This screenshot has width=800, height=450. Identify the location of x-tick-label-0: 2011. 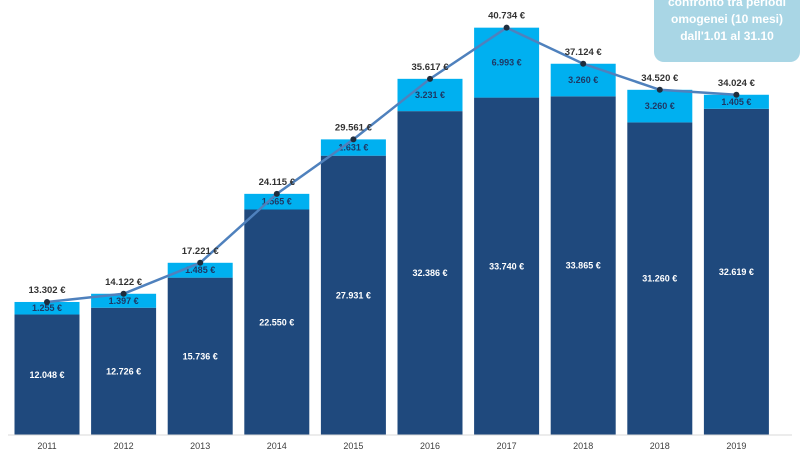
(46, 445).